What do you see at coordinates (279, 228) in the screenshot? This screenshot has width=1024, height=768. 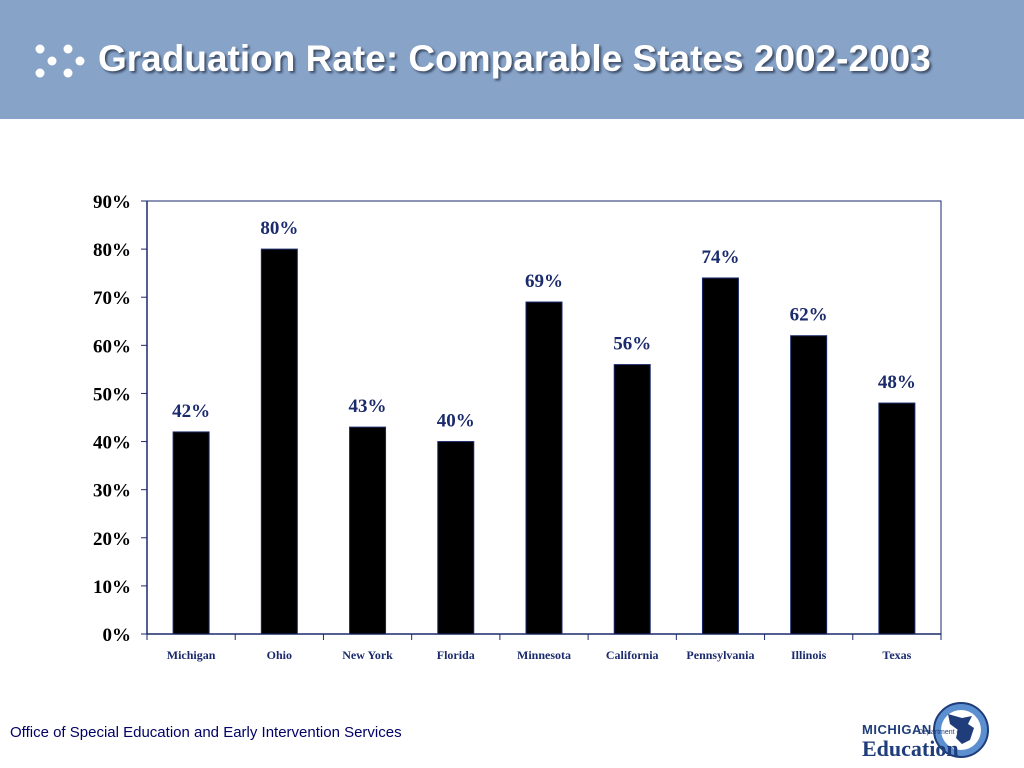 I see `data-label: 80%` at bounding box center [279, 228].